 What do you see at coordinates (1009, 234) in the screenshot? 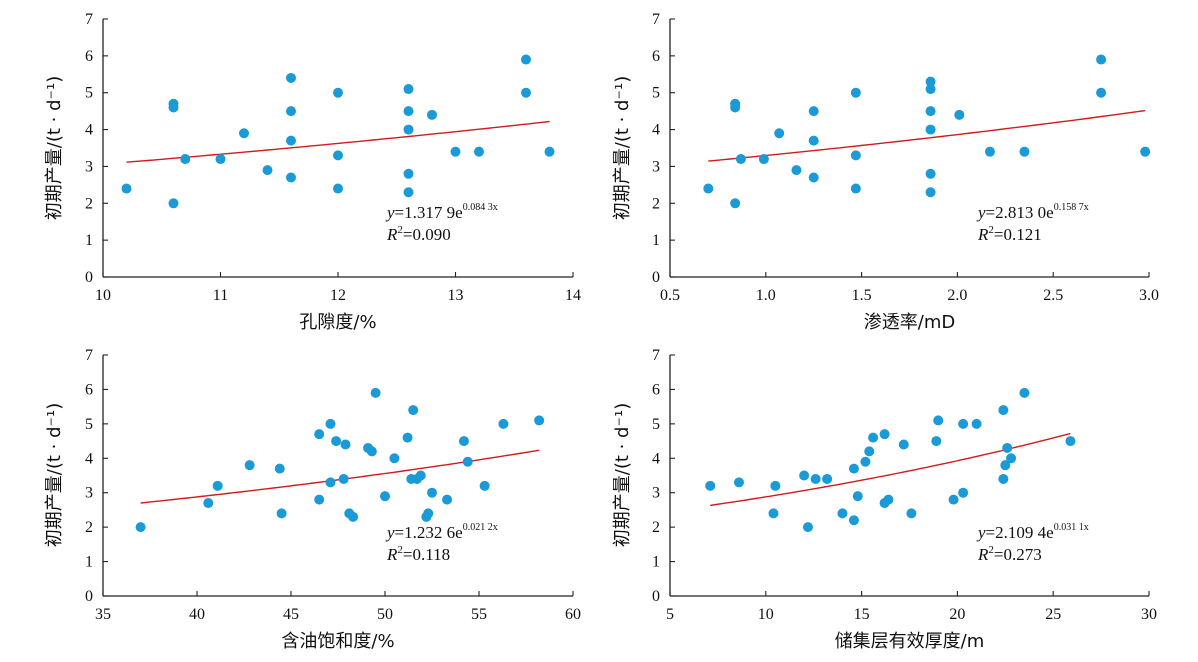
I see `r-squared-label: R2=0.121` at bounding box center [1009, 234].